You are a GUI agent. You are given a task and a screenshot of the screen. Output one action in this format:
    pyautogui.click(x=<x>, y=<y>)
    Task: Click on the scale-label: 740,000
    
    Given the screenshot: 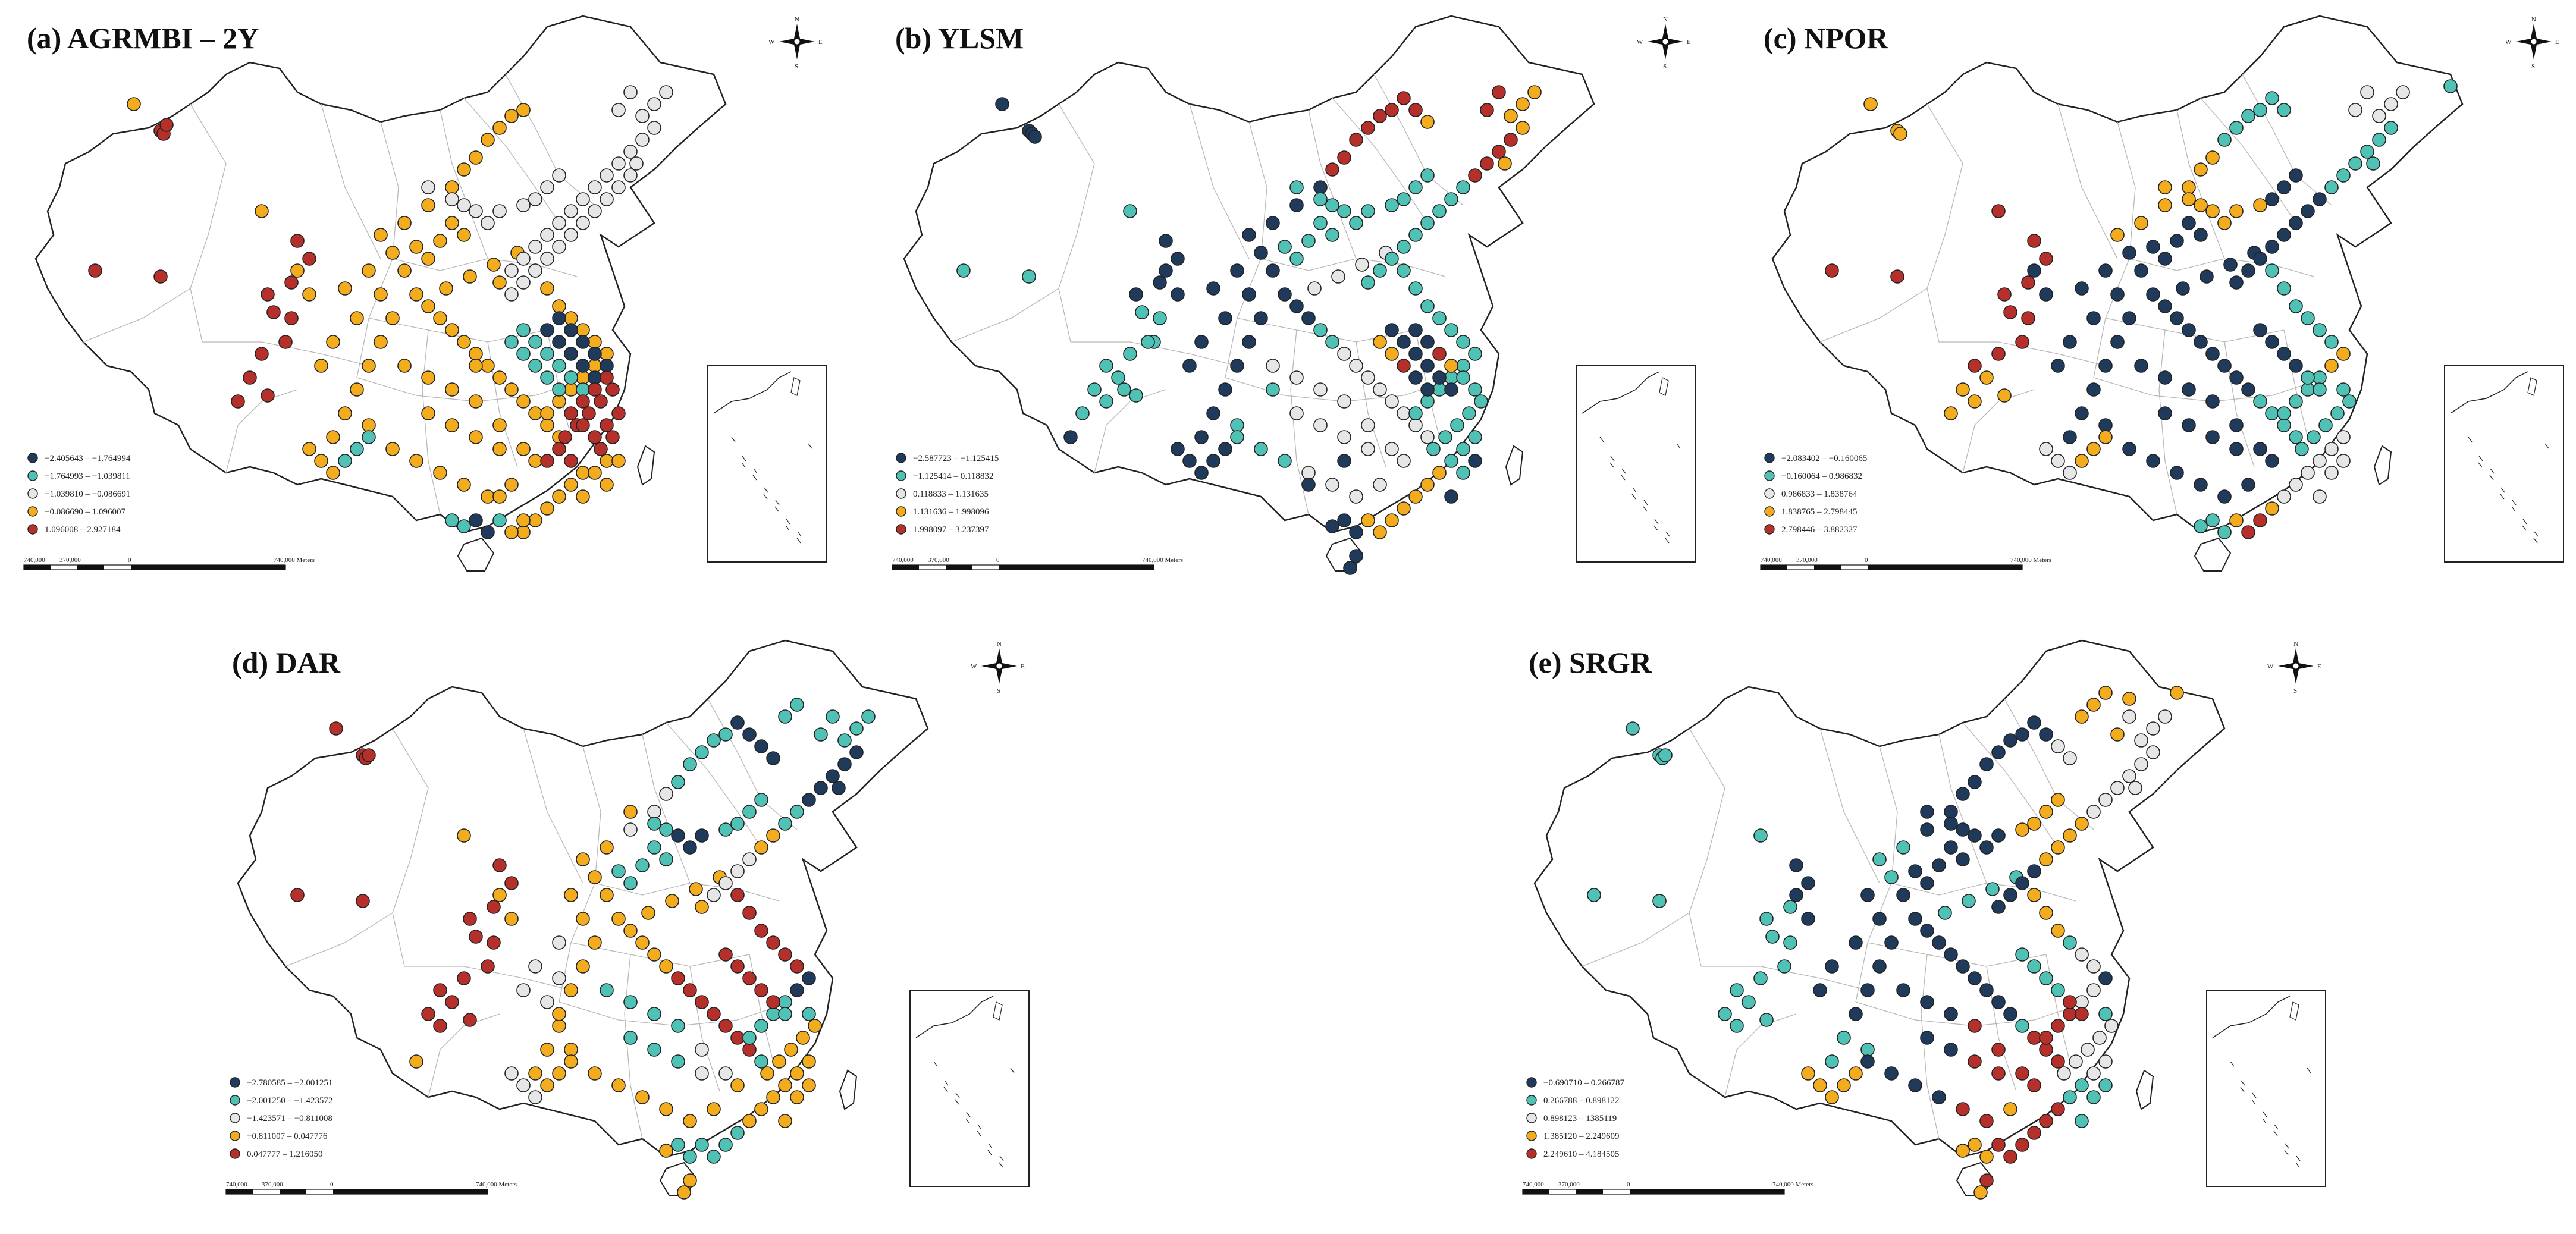 What is the action you would take?
    pyautogui.click(x=903, y=560)
    